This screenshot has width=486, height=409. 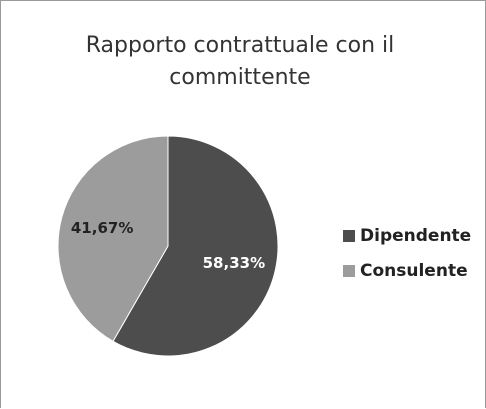 What do you see at coordinates (113, 238) in the screenshot?
I see `pie-slice` at bounding box center [113, 238].